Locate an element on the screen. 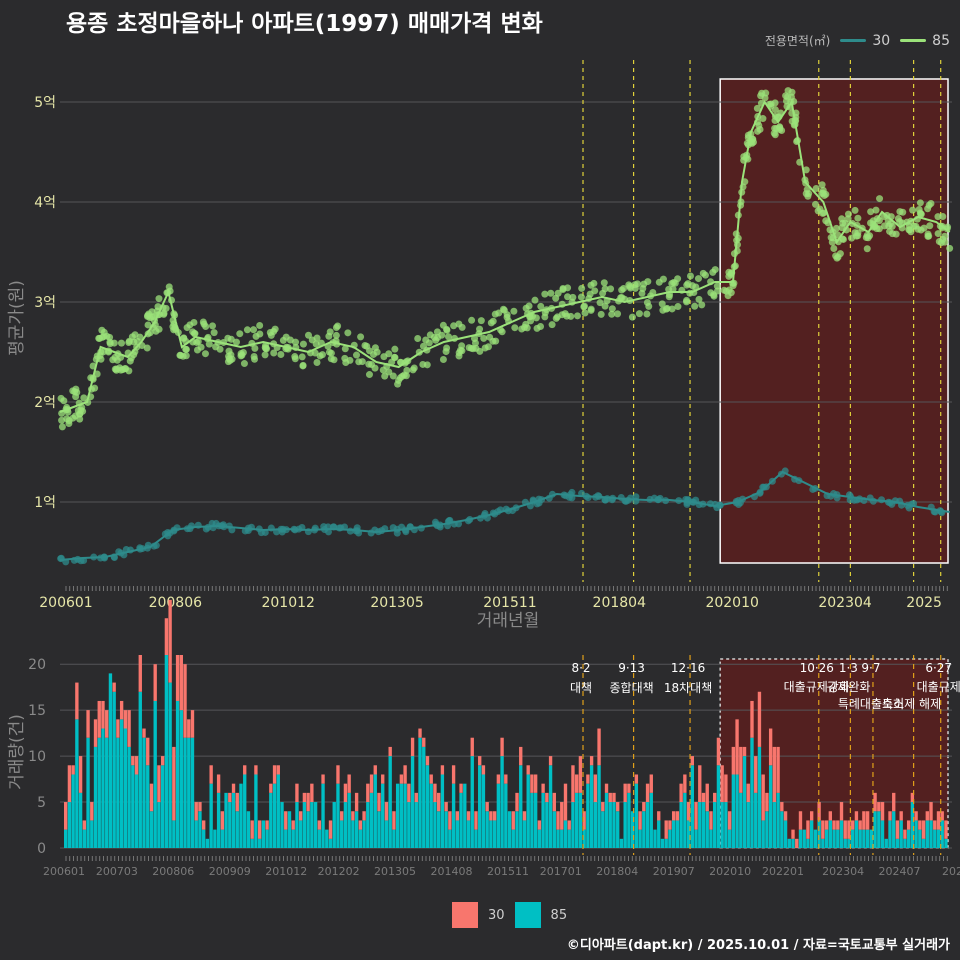  bar-x-tick-label: 200806 is located at coordinates (173, 871).